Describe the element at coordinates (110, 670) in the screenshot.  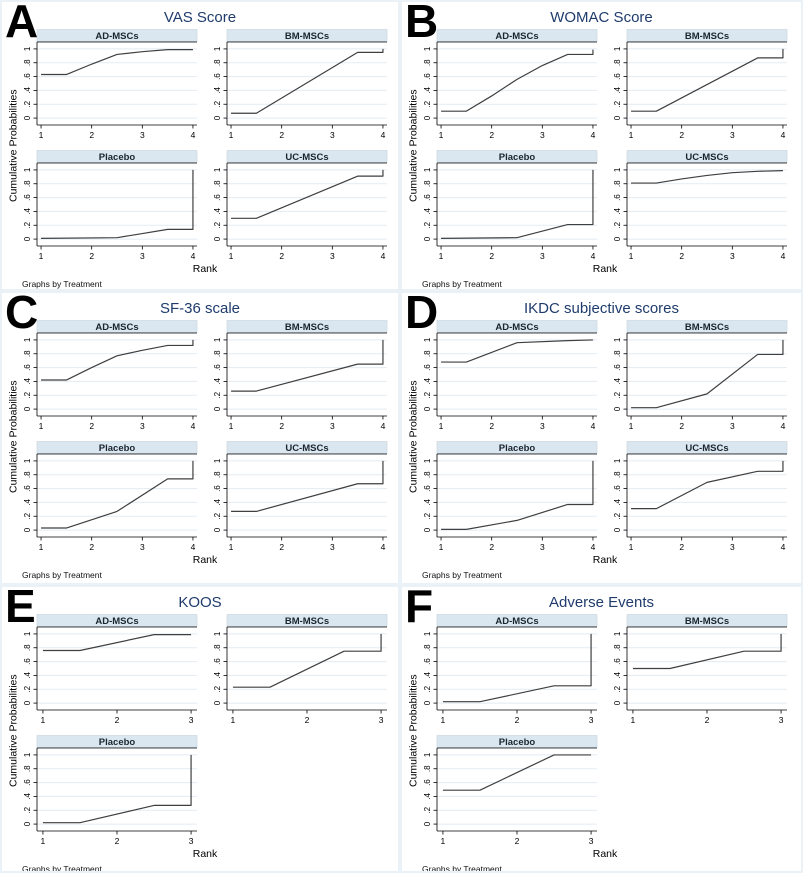
I see `subplot-ad-mscs: AD-MSCs 0 .2 .4 .6 .8 1 1 2 3` at that location.